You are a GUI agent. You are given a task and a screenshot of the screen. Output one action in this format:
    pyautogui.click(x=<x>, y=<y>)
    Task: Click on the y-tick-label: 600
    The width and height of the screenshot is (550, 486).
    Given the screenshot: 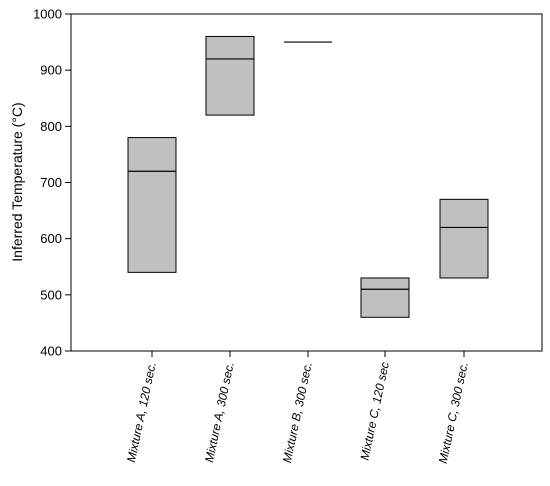 What is the action you would take?
    pyautogui.click(x=51, y=238)
    